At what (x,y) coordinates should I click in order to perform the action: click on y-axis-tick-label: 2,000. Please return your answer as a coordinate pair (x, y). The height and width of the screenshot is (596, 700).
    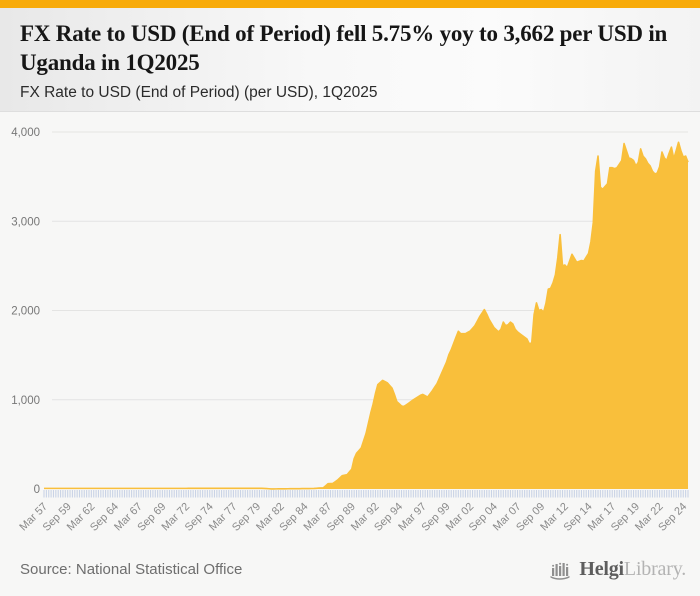
    Looking at the image, I should click on (25, 312).